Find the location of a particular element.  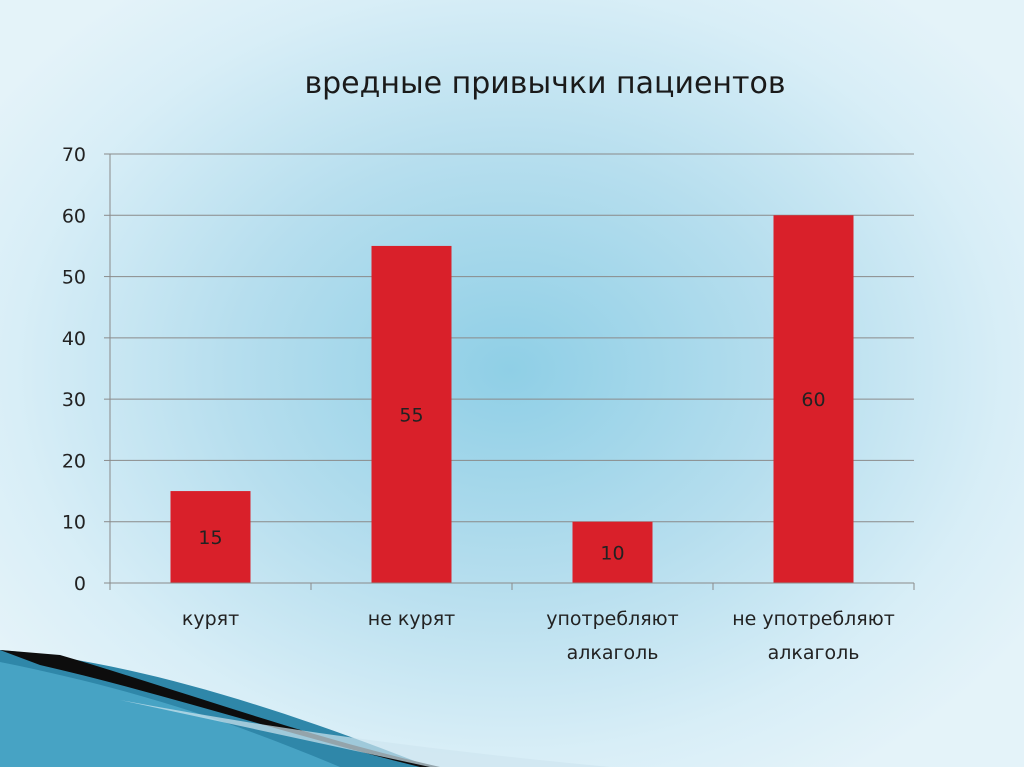

y-tick-label: 40 is located at coordinates (74, 339).